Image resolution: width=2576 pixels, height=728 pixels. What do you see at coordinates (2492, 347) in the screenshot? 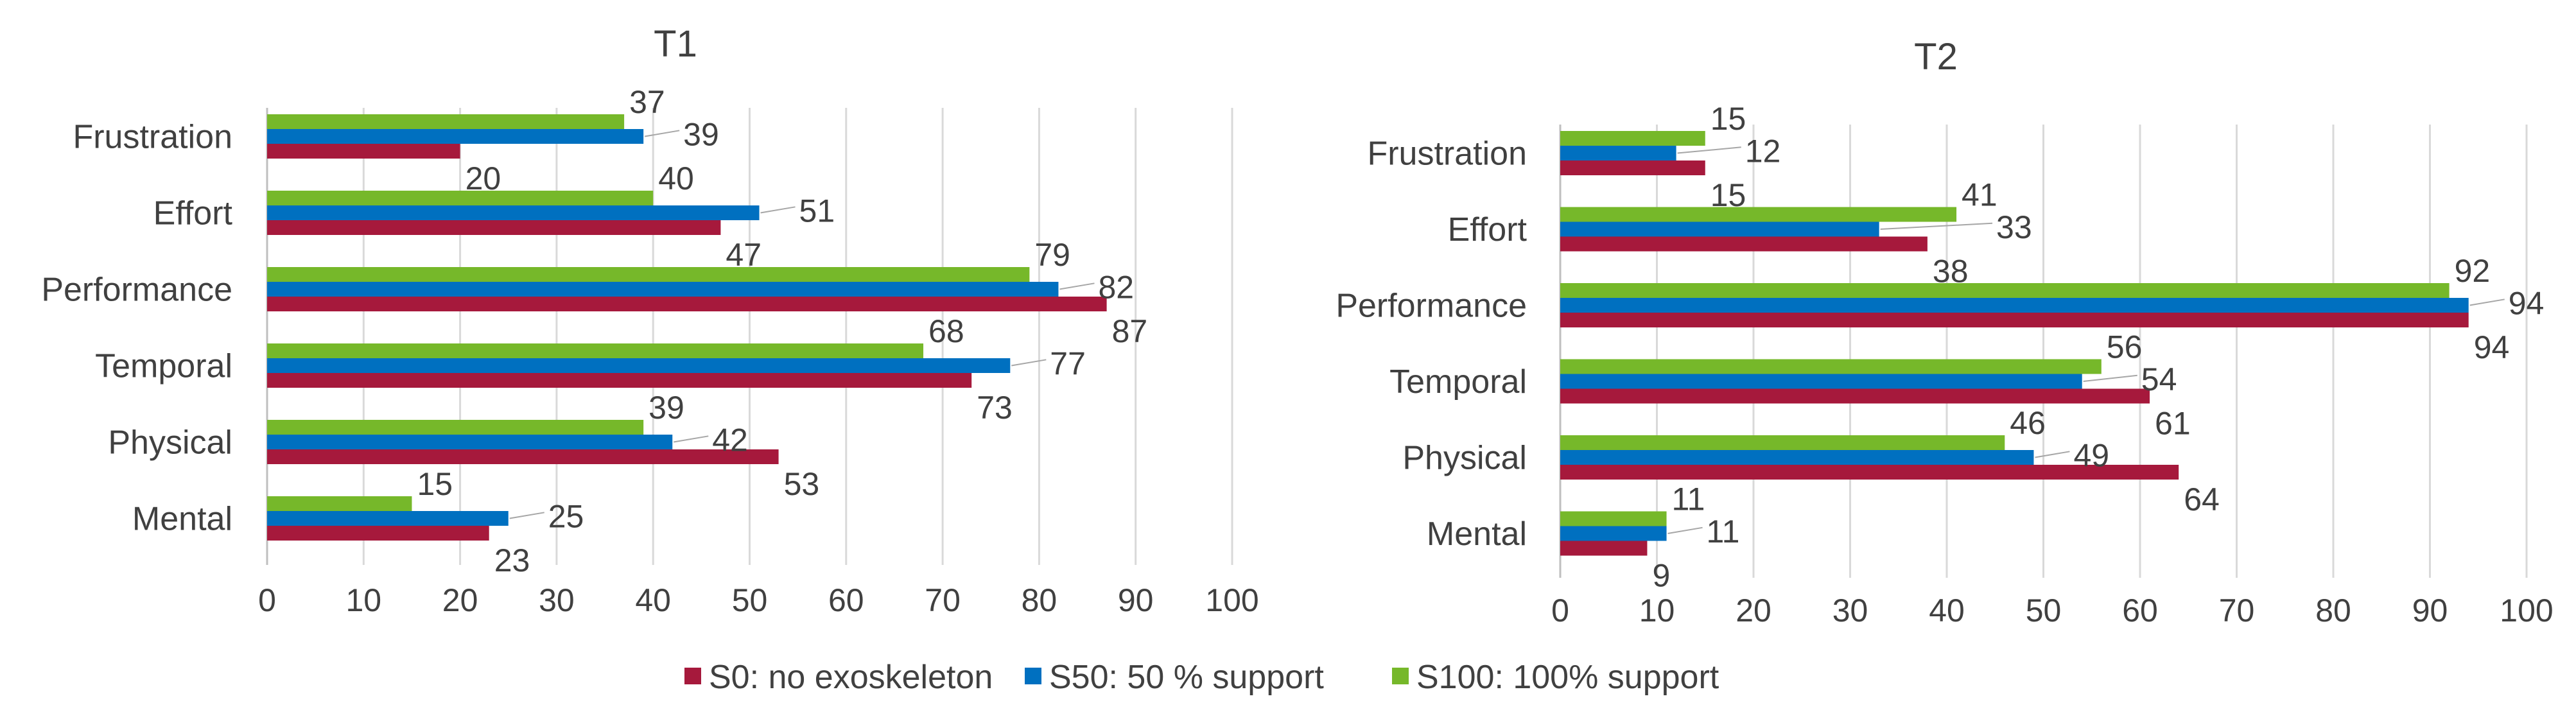
I see `data-label-s0-no-exoskeleton-performance: 94` at bounding box center [2492, 347].